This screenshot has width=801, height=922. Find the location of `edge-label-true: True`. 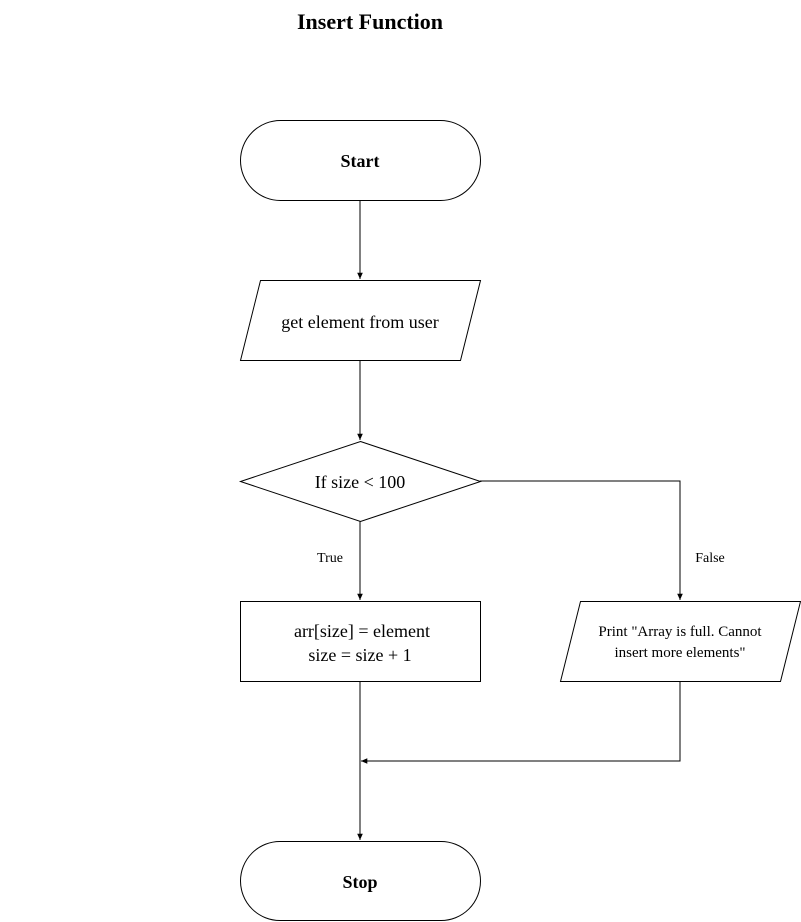

edge-label-true: True is located at coordinates (330, 558).